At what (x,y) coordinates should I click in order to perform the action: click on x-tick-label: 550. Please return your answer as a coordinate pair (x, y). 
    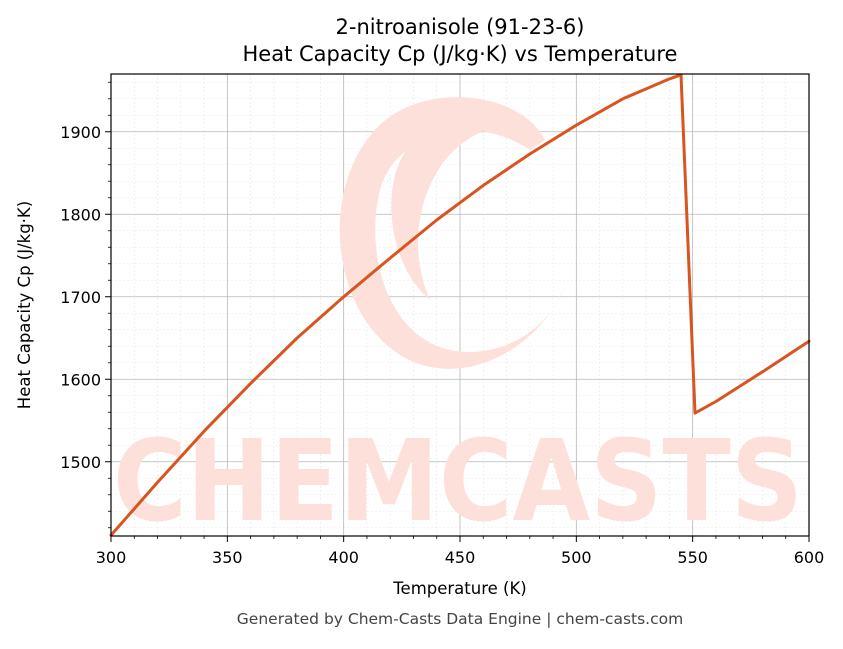
    Looking at the image, I should click on (692, 557).